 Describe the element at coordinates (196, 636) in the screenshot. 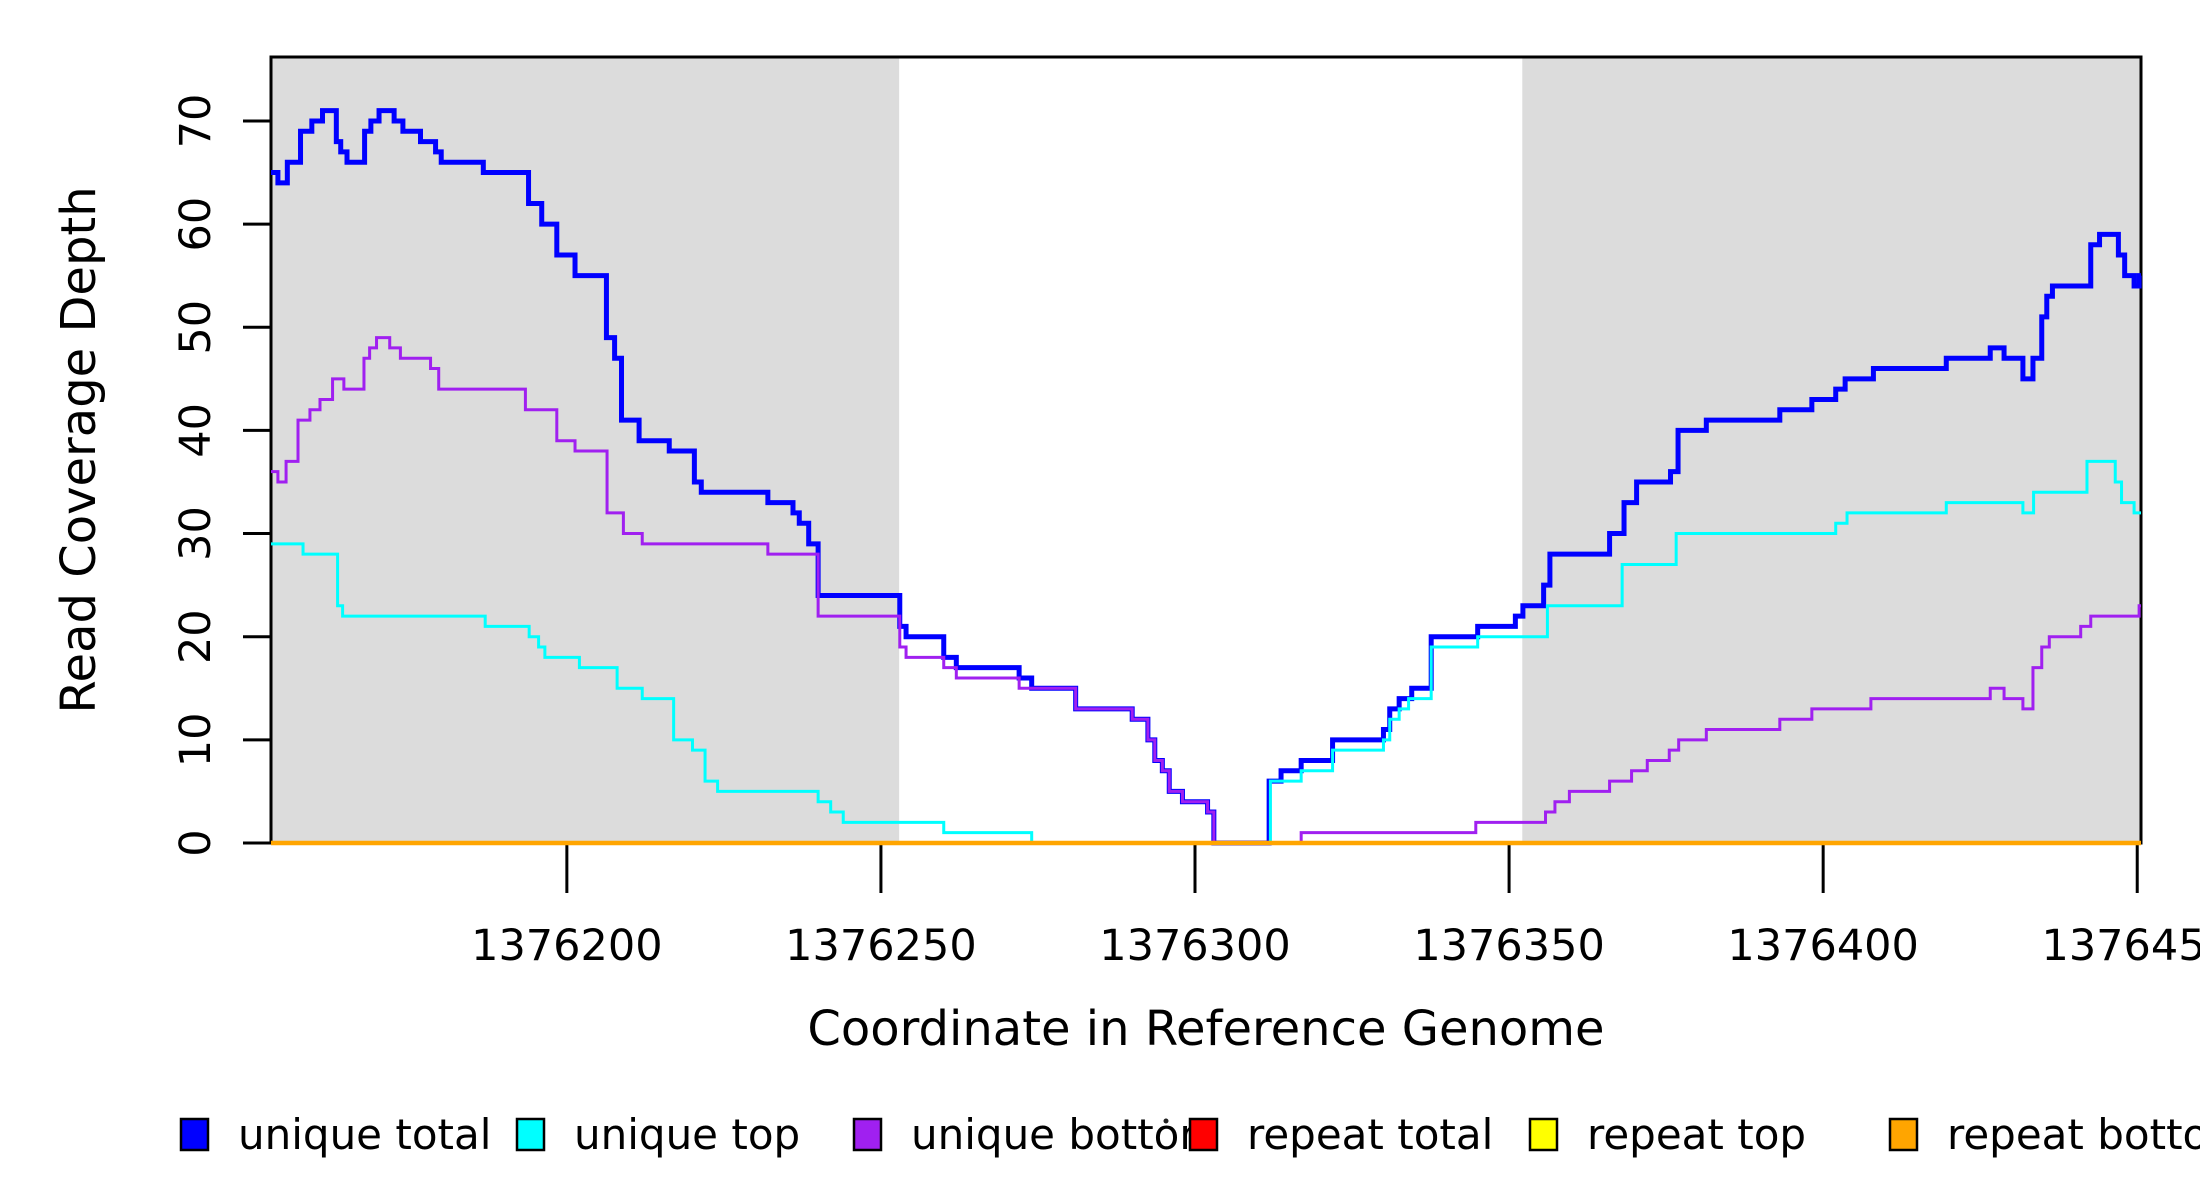

I see `y-tick-label: 20` at that location.